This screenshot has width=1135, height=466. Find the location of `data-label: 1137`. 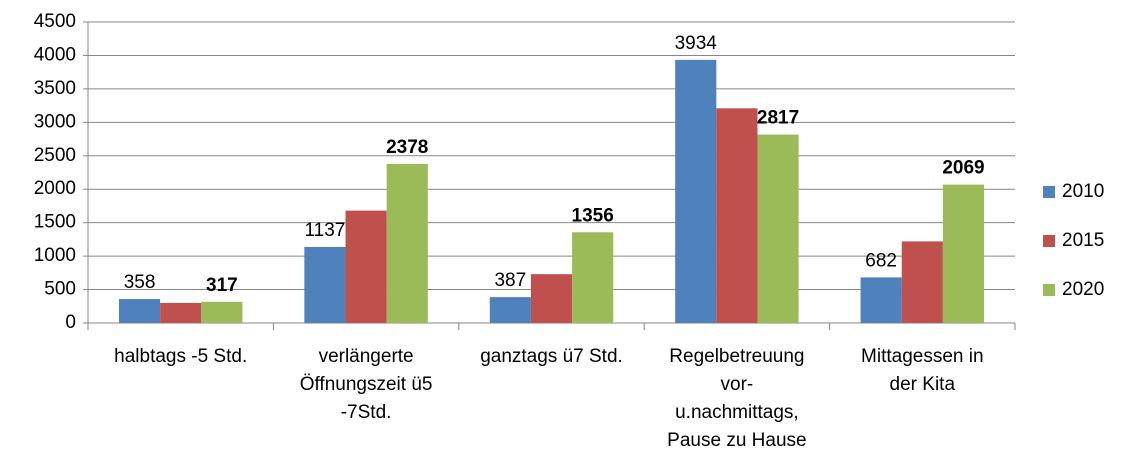

data-label: 1137 is located at coordinates (325, 230).